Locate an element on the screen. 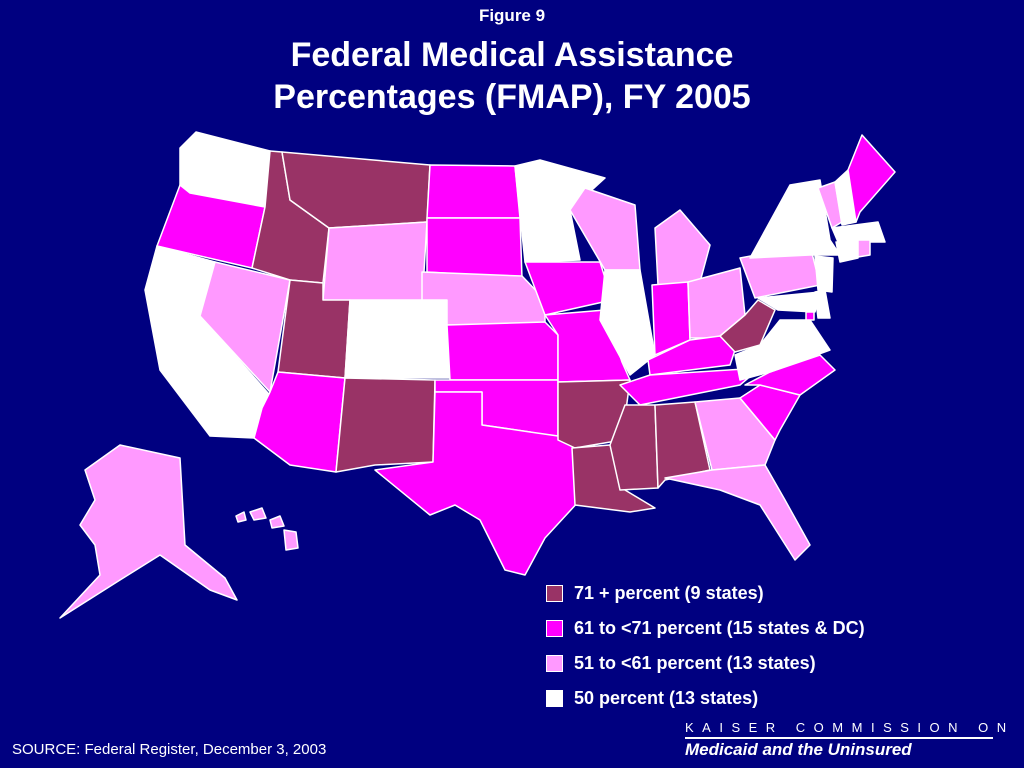 The width and height of the screenshot is (1024, 768). state-ma is located at coordinates (858, 232).